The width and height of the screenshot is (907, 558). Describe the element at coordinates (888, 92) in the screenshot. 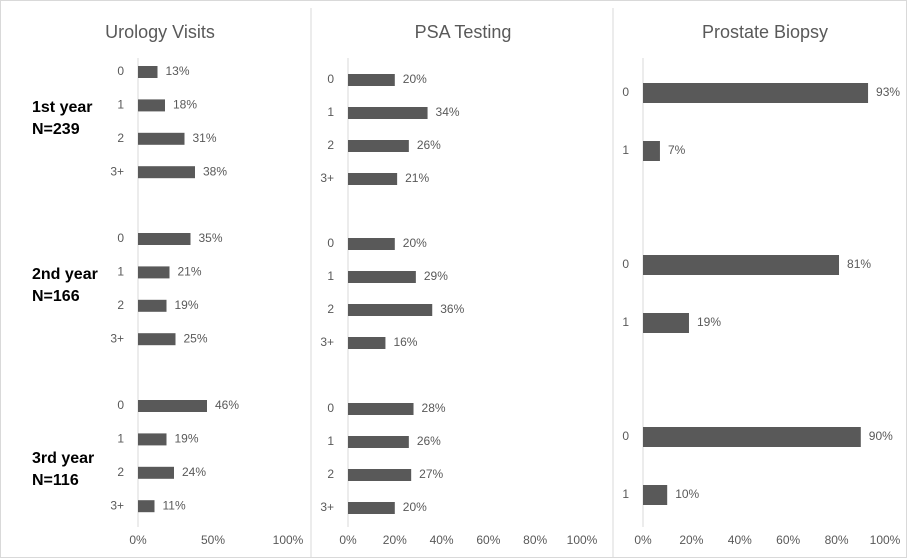

I see `value-label: 93%` at that location.